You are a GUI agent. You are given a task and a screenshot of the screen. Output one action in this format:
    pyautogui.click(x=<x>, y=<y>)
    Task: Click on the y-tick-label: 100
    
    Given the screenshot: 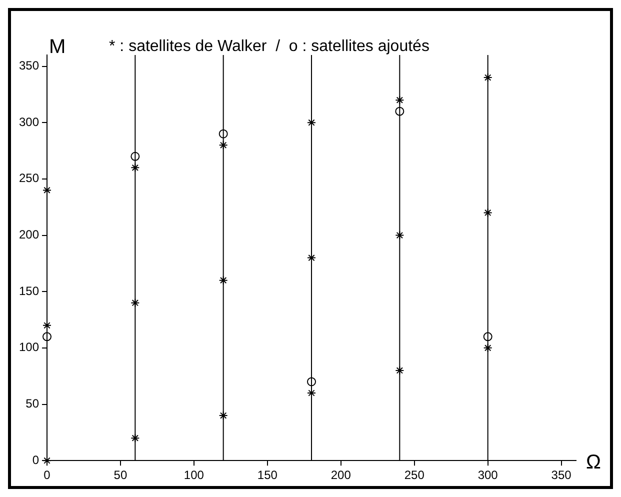 What is the action you would take?
    pyautogui.click(x=29, y=347)
    